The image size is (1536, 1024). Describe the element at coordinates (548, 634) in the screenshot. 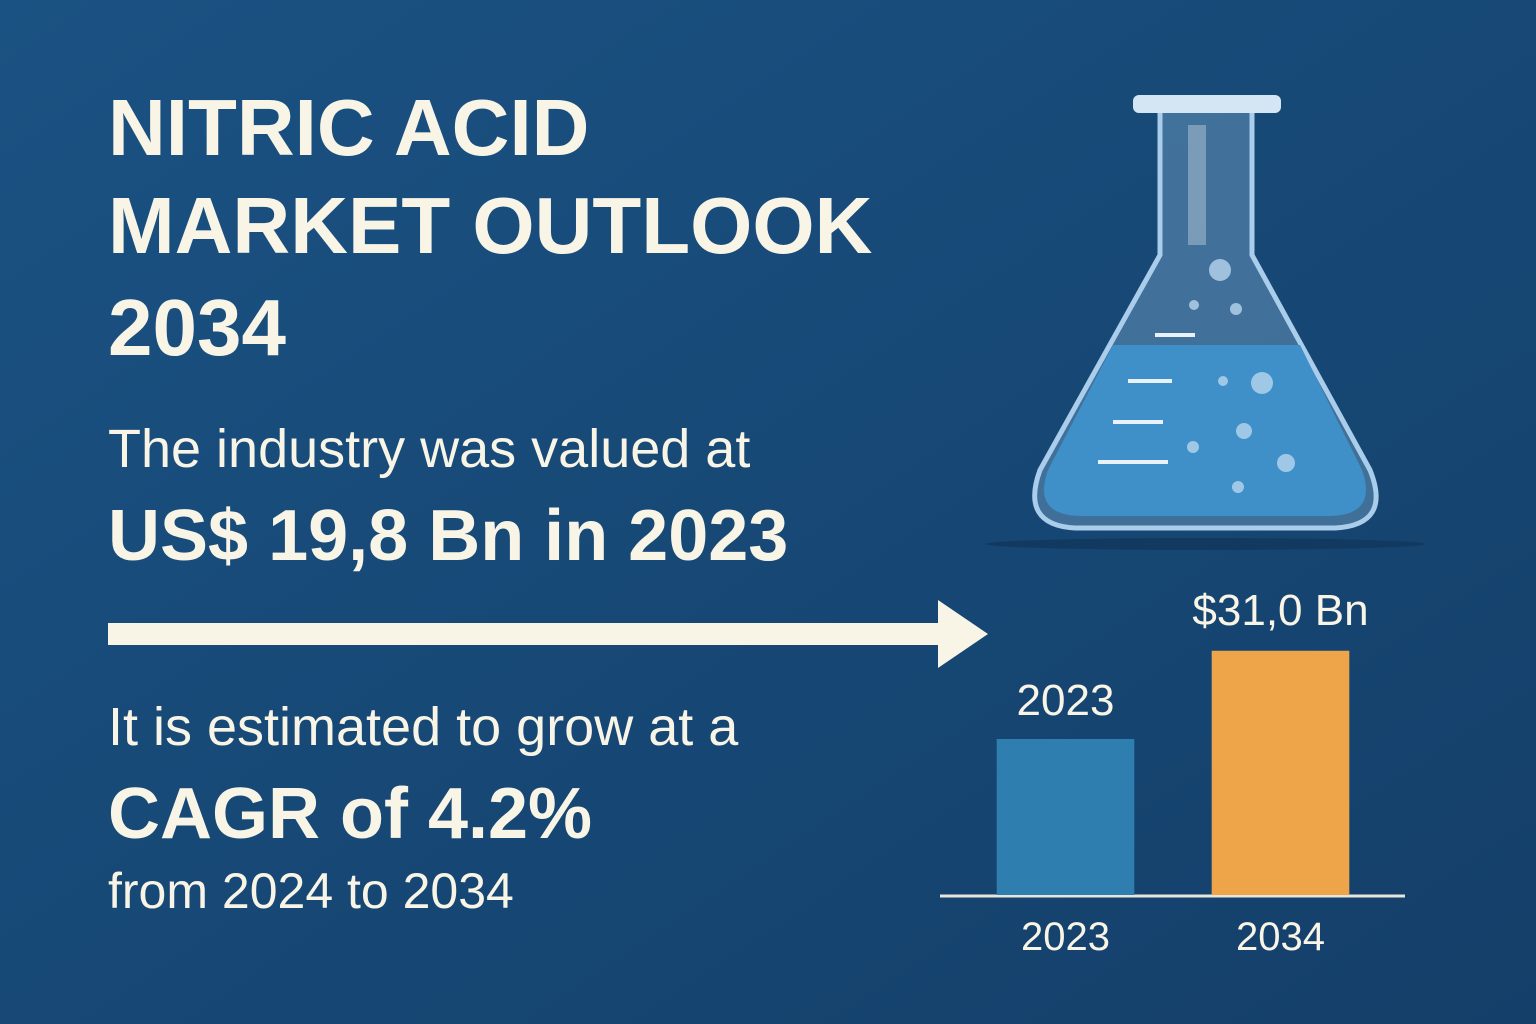

I see `arrow` at that location.